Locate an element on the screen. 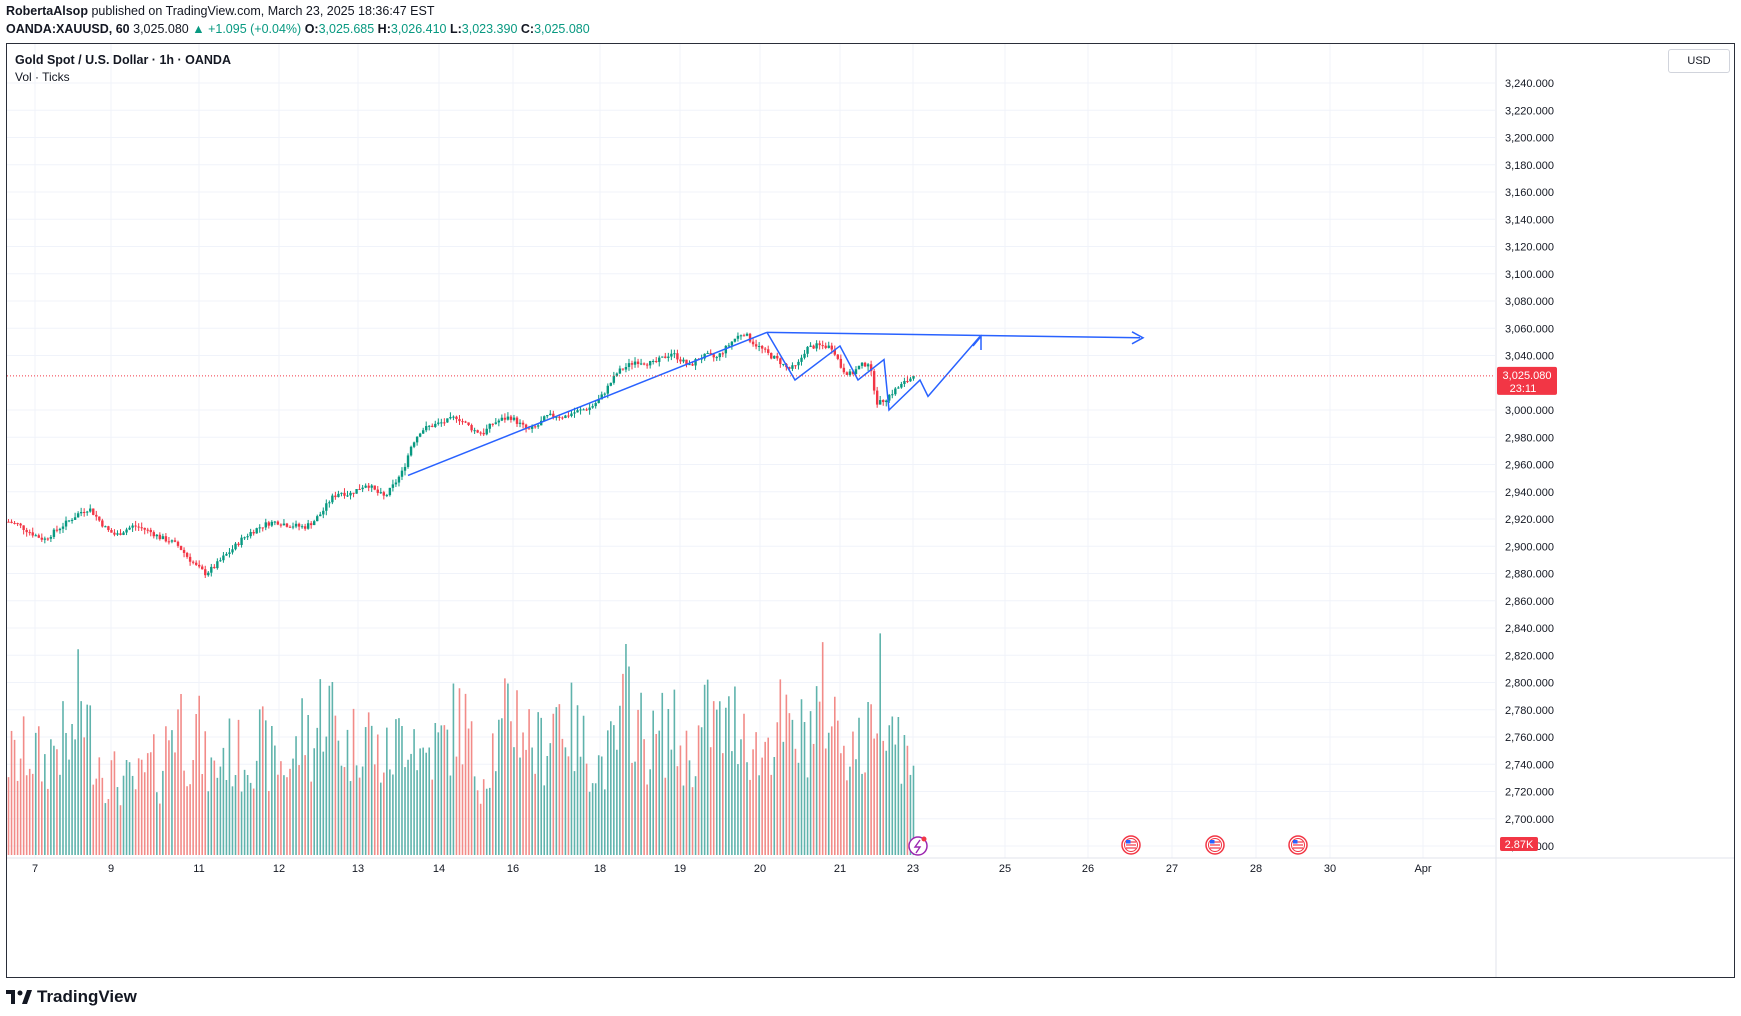 The image size is (1741, 1016). price-tick-label: 2,700.000 is located at coordinates (1529, 820).